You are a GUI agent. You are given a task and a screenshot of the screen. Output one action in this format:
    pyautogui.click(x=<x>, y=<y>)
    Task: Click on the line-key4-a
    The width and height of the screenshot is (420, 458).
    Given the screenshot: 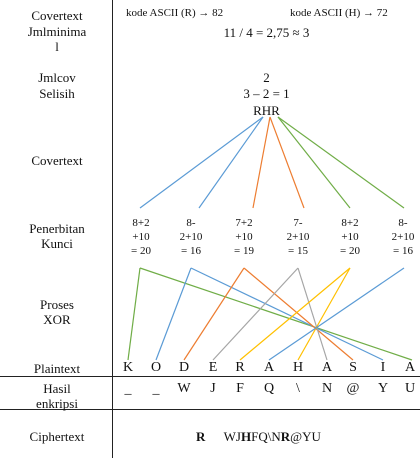 What is the action you would take?
    pyautogui.click(x=312, y=314)
    